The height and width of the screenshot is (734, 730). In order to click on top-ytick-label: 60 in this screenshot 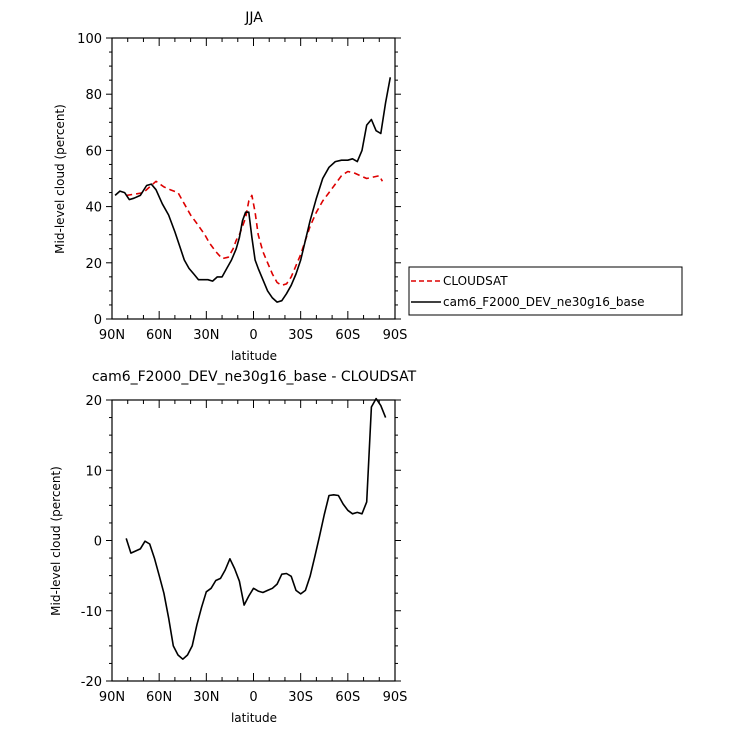, I will do `click(93, 151)`.